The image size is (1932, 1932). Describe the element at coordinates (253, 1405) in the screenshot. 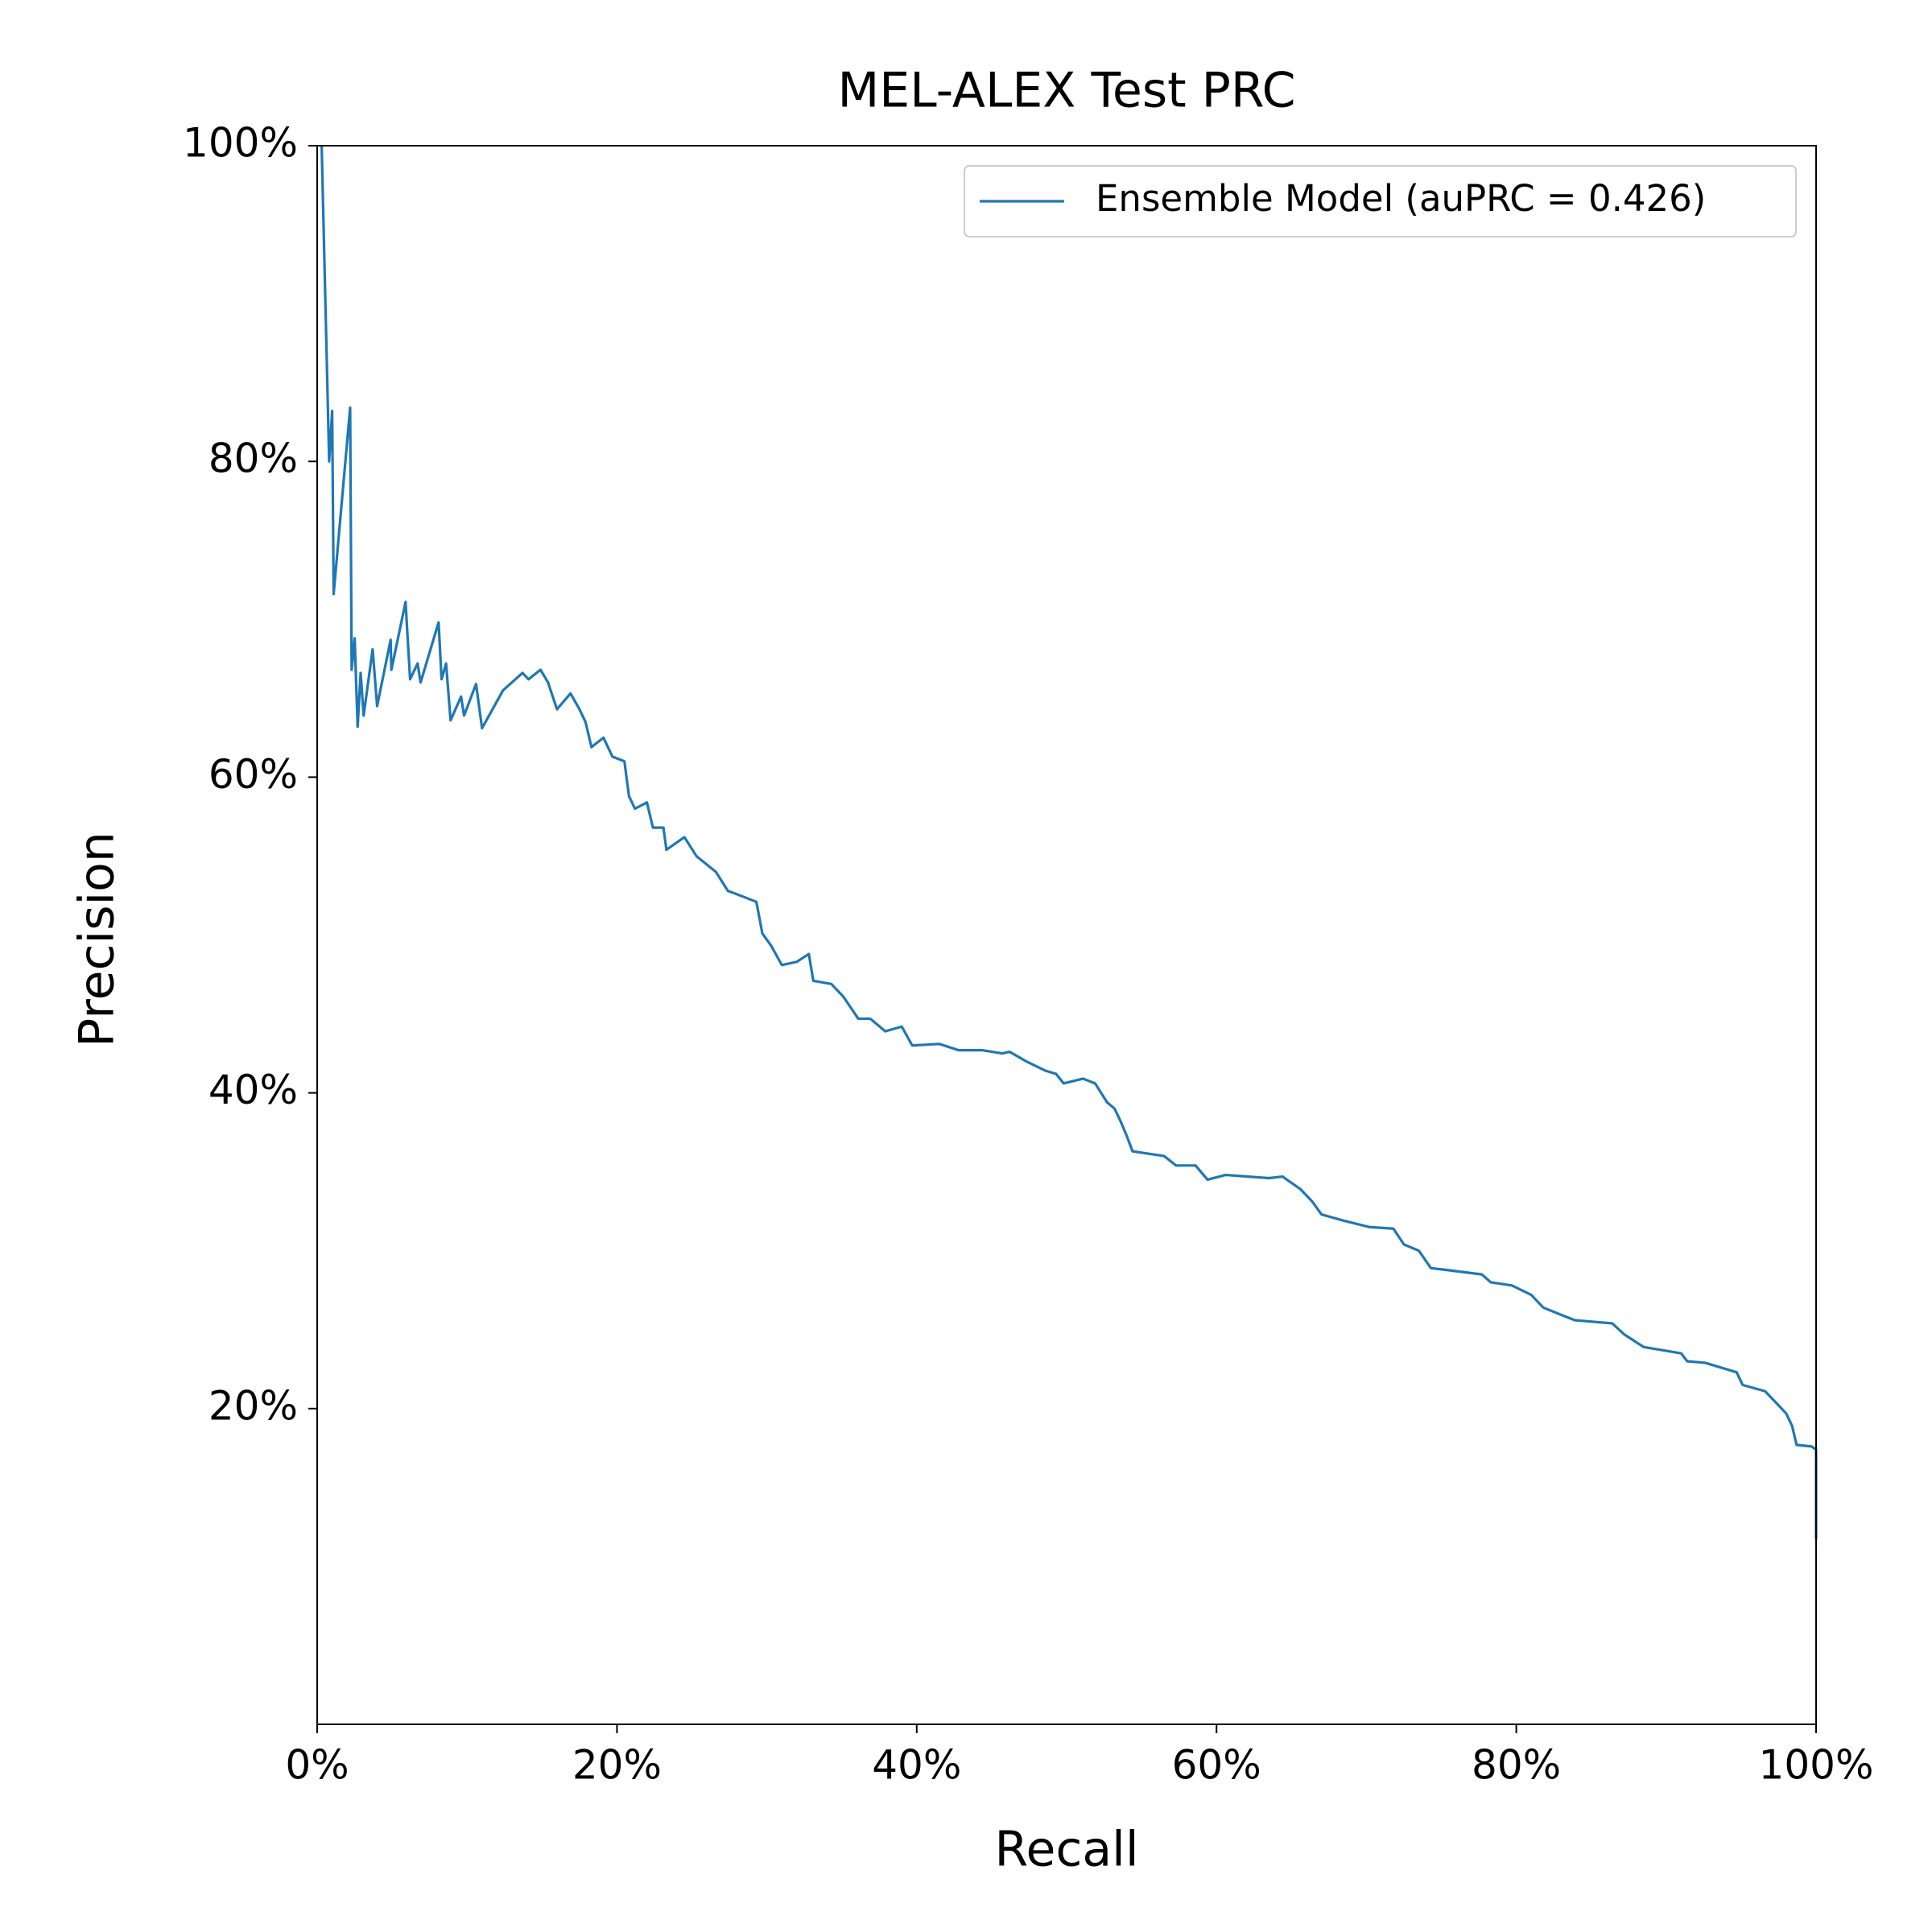

I see `y-tick-label: 20%` at that location.